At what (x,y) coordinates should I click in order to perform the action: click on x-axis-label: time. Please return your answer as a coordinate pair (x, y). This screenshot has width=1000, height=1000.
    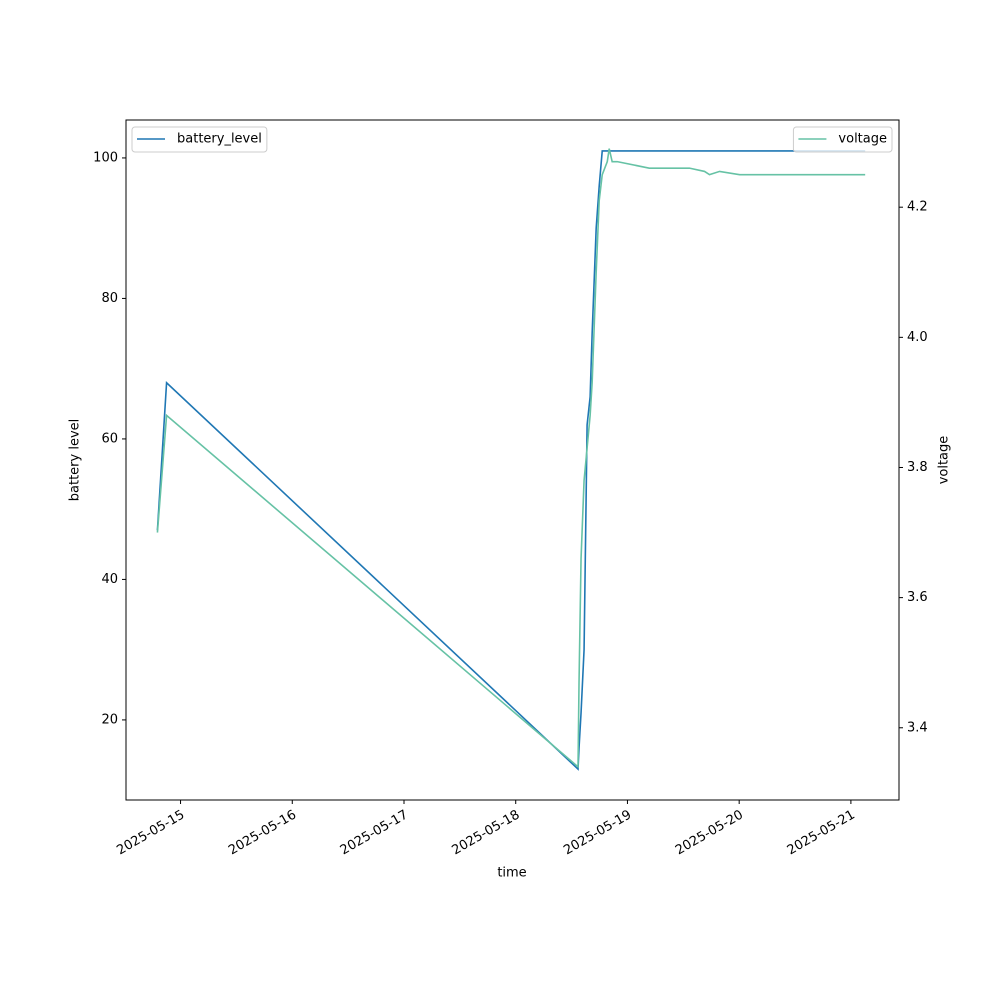
    Looking at the image, I should click on (511, 873).